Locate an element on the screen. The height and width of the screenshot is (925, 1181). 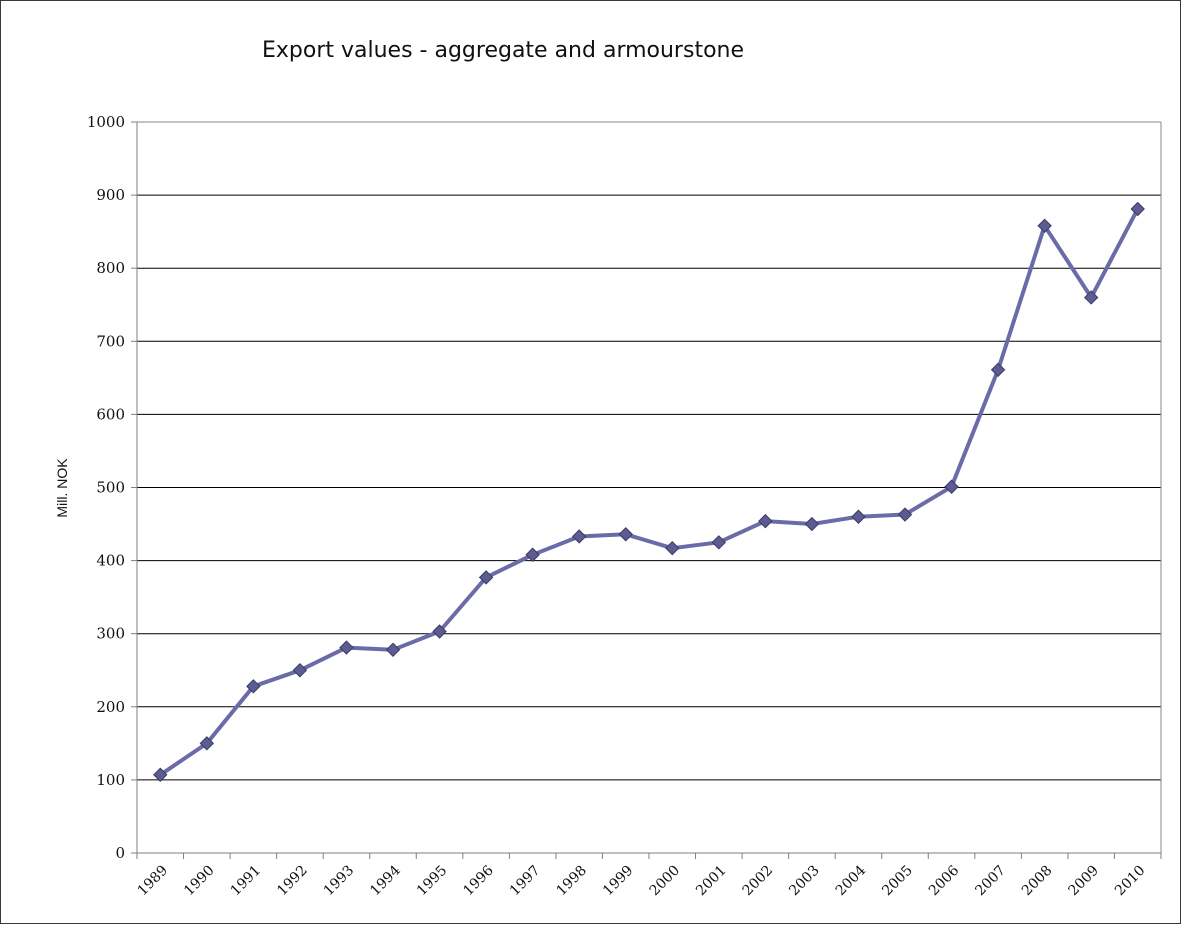
y-tick-labels: 0 100 200 300 400 500 600 700 800 900 1000 is located at coordinates (106, 487).